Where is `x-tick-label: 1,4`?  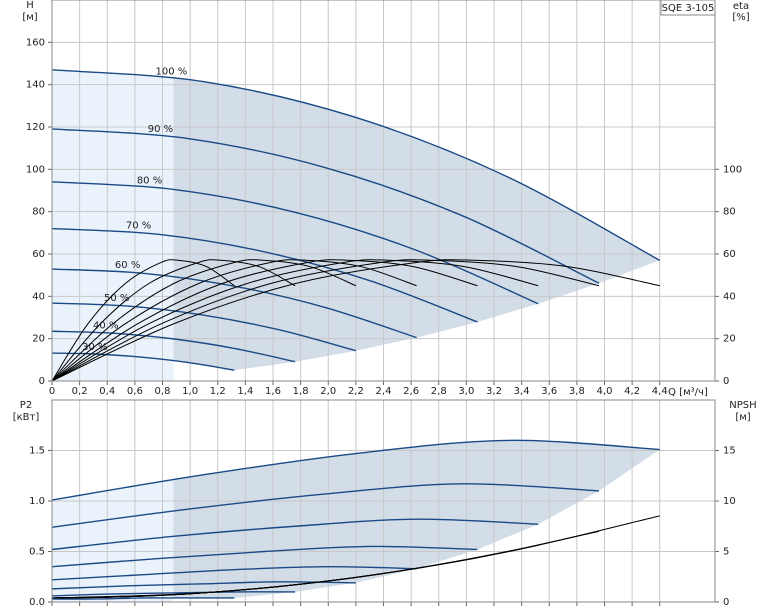
x-tick-label: 1,4 is located at coordinates (245, 391).